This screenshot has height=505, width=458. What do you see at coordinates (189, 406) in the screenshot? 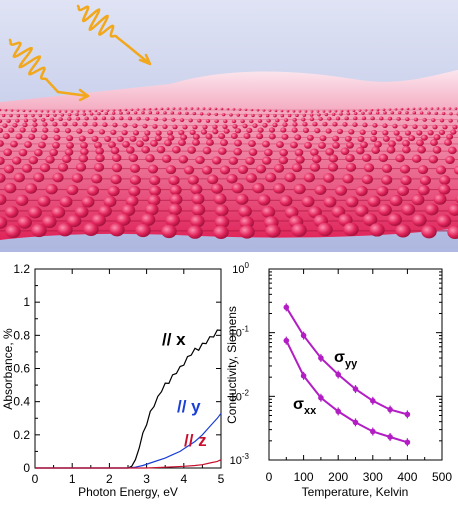
I see `series-label-y: // y` at bounding box center [189, 406].